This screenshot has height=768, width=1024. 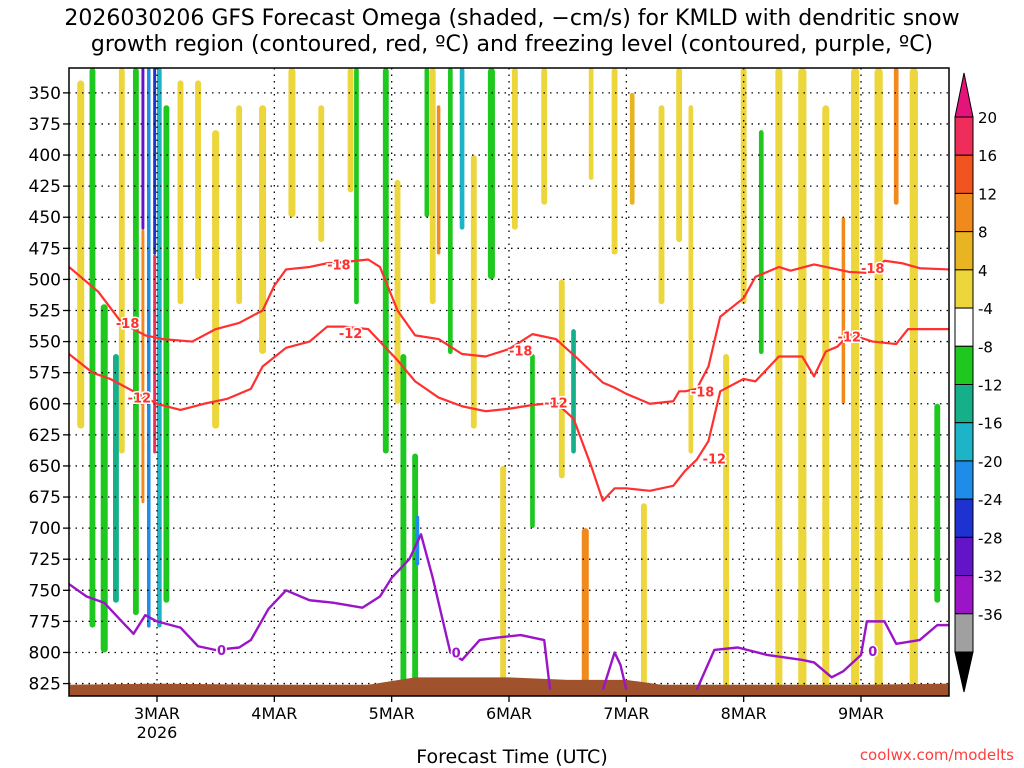 What do you see at coordinates (45, 560) in the screenshot?
I see `y-tick-label: 725` at bounding box center [45, 560].